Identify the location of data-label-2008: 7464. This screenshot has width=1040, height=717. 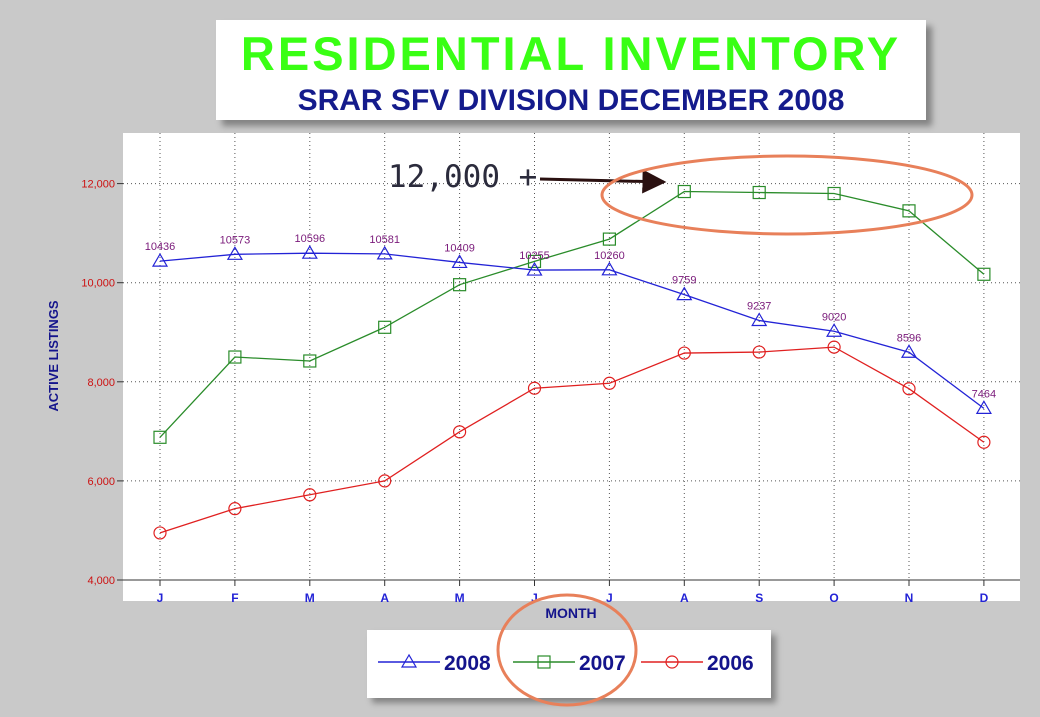
(984, 394).